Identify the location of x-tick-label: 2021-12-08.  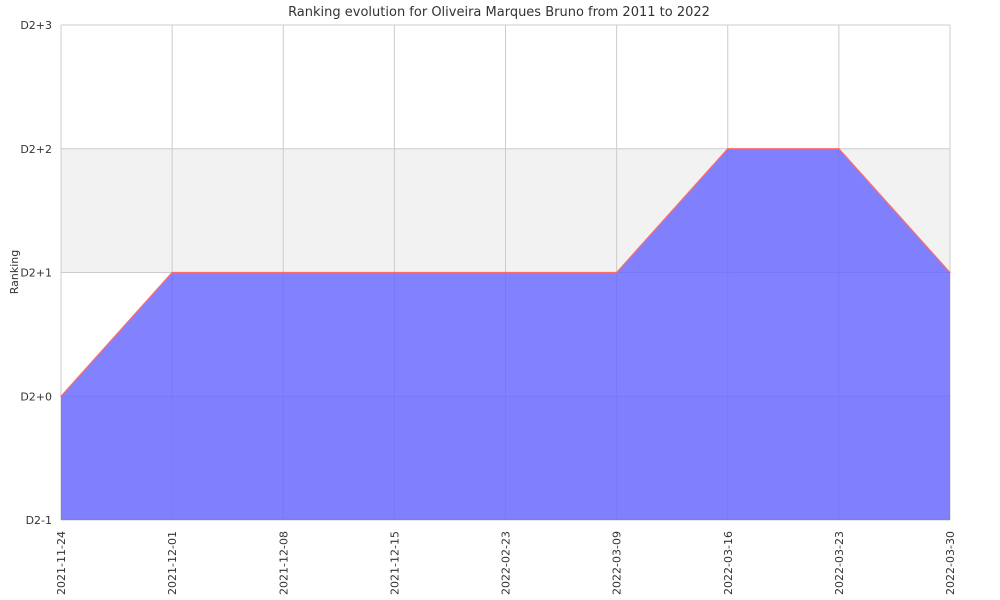
(283, 563).